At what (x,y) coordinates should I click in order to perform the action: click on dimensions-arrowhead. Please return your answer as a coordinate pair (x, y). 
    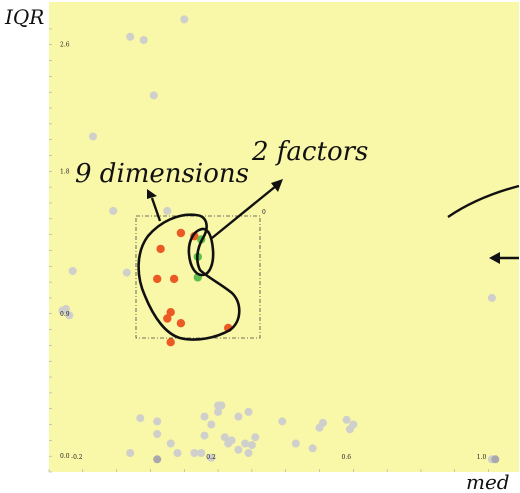
    Looking at the image, I should click on (152, 194).